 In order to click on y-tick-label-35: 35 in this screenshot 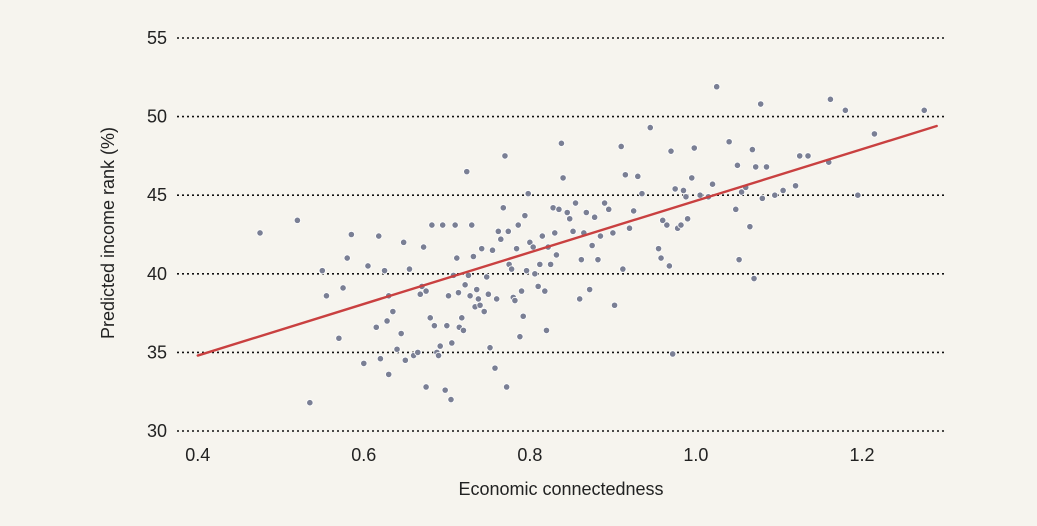, I will do `click(157, 352)`.